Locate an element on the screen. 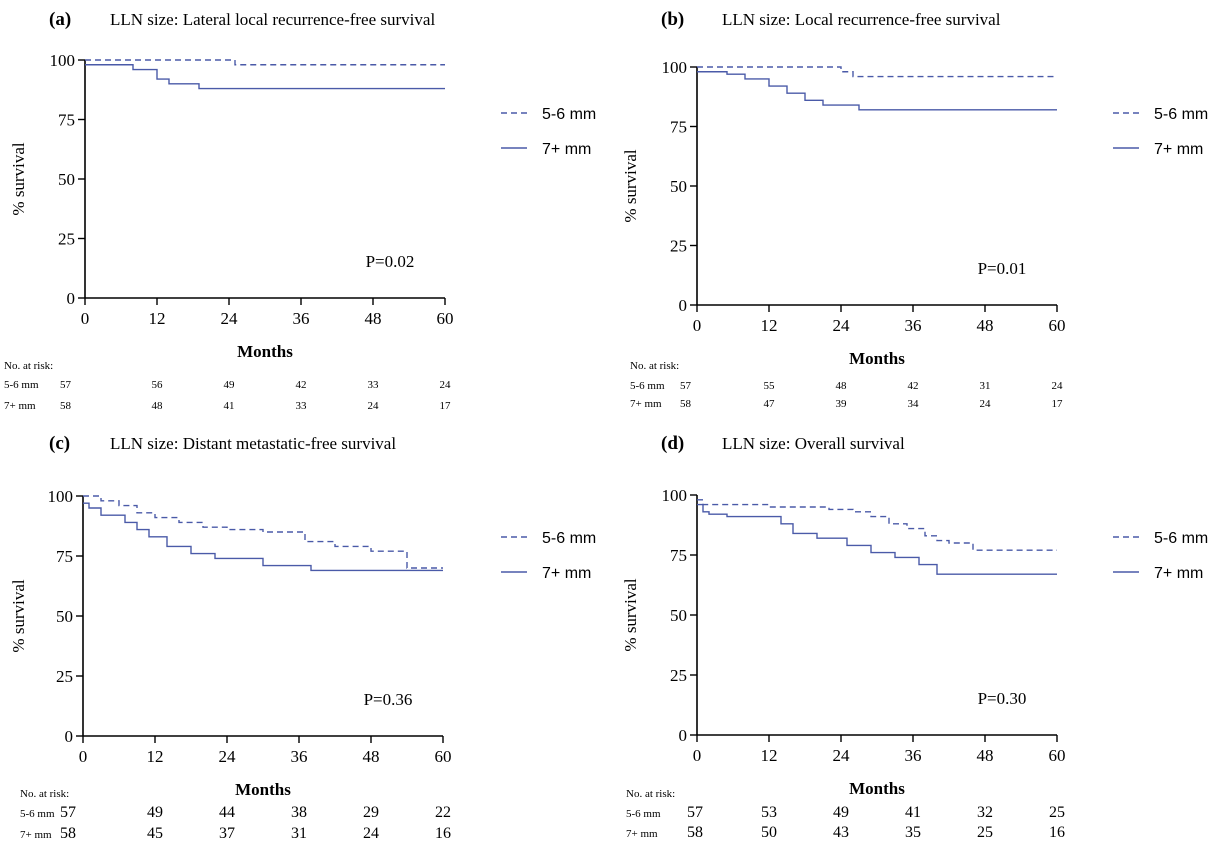 The image size is (1224, 847). risk-value: 35 is located at coordinates (913, 832).